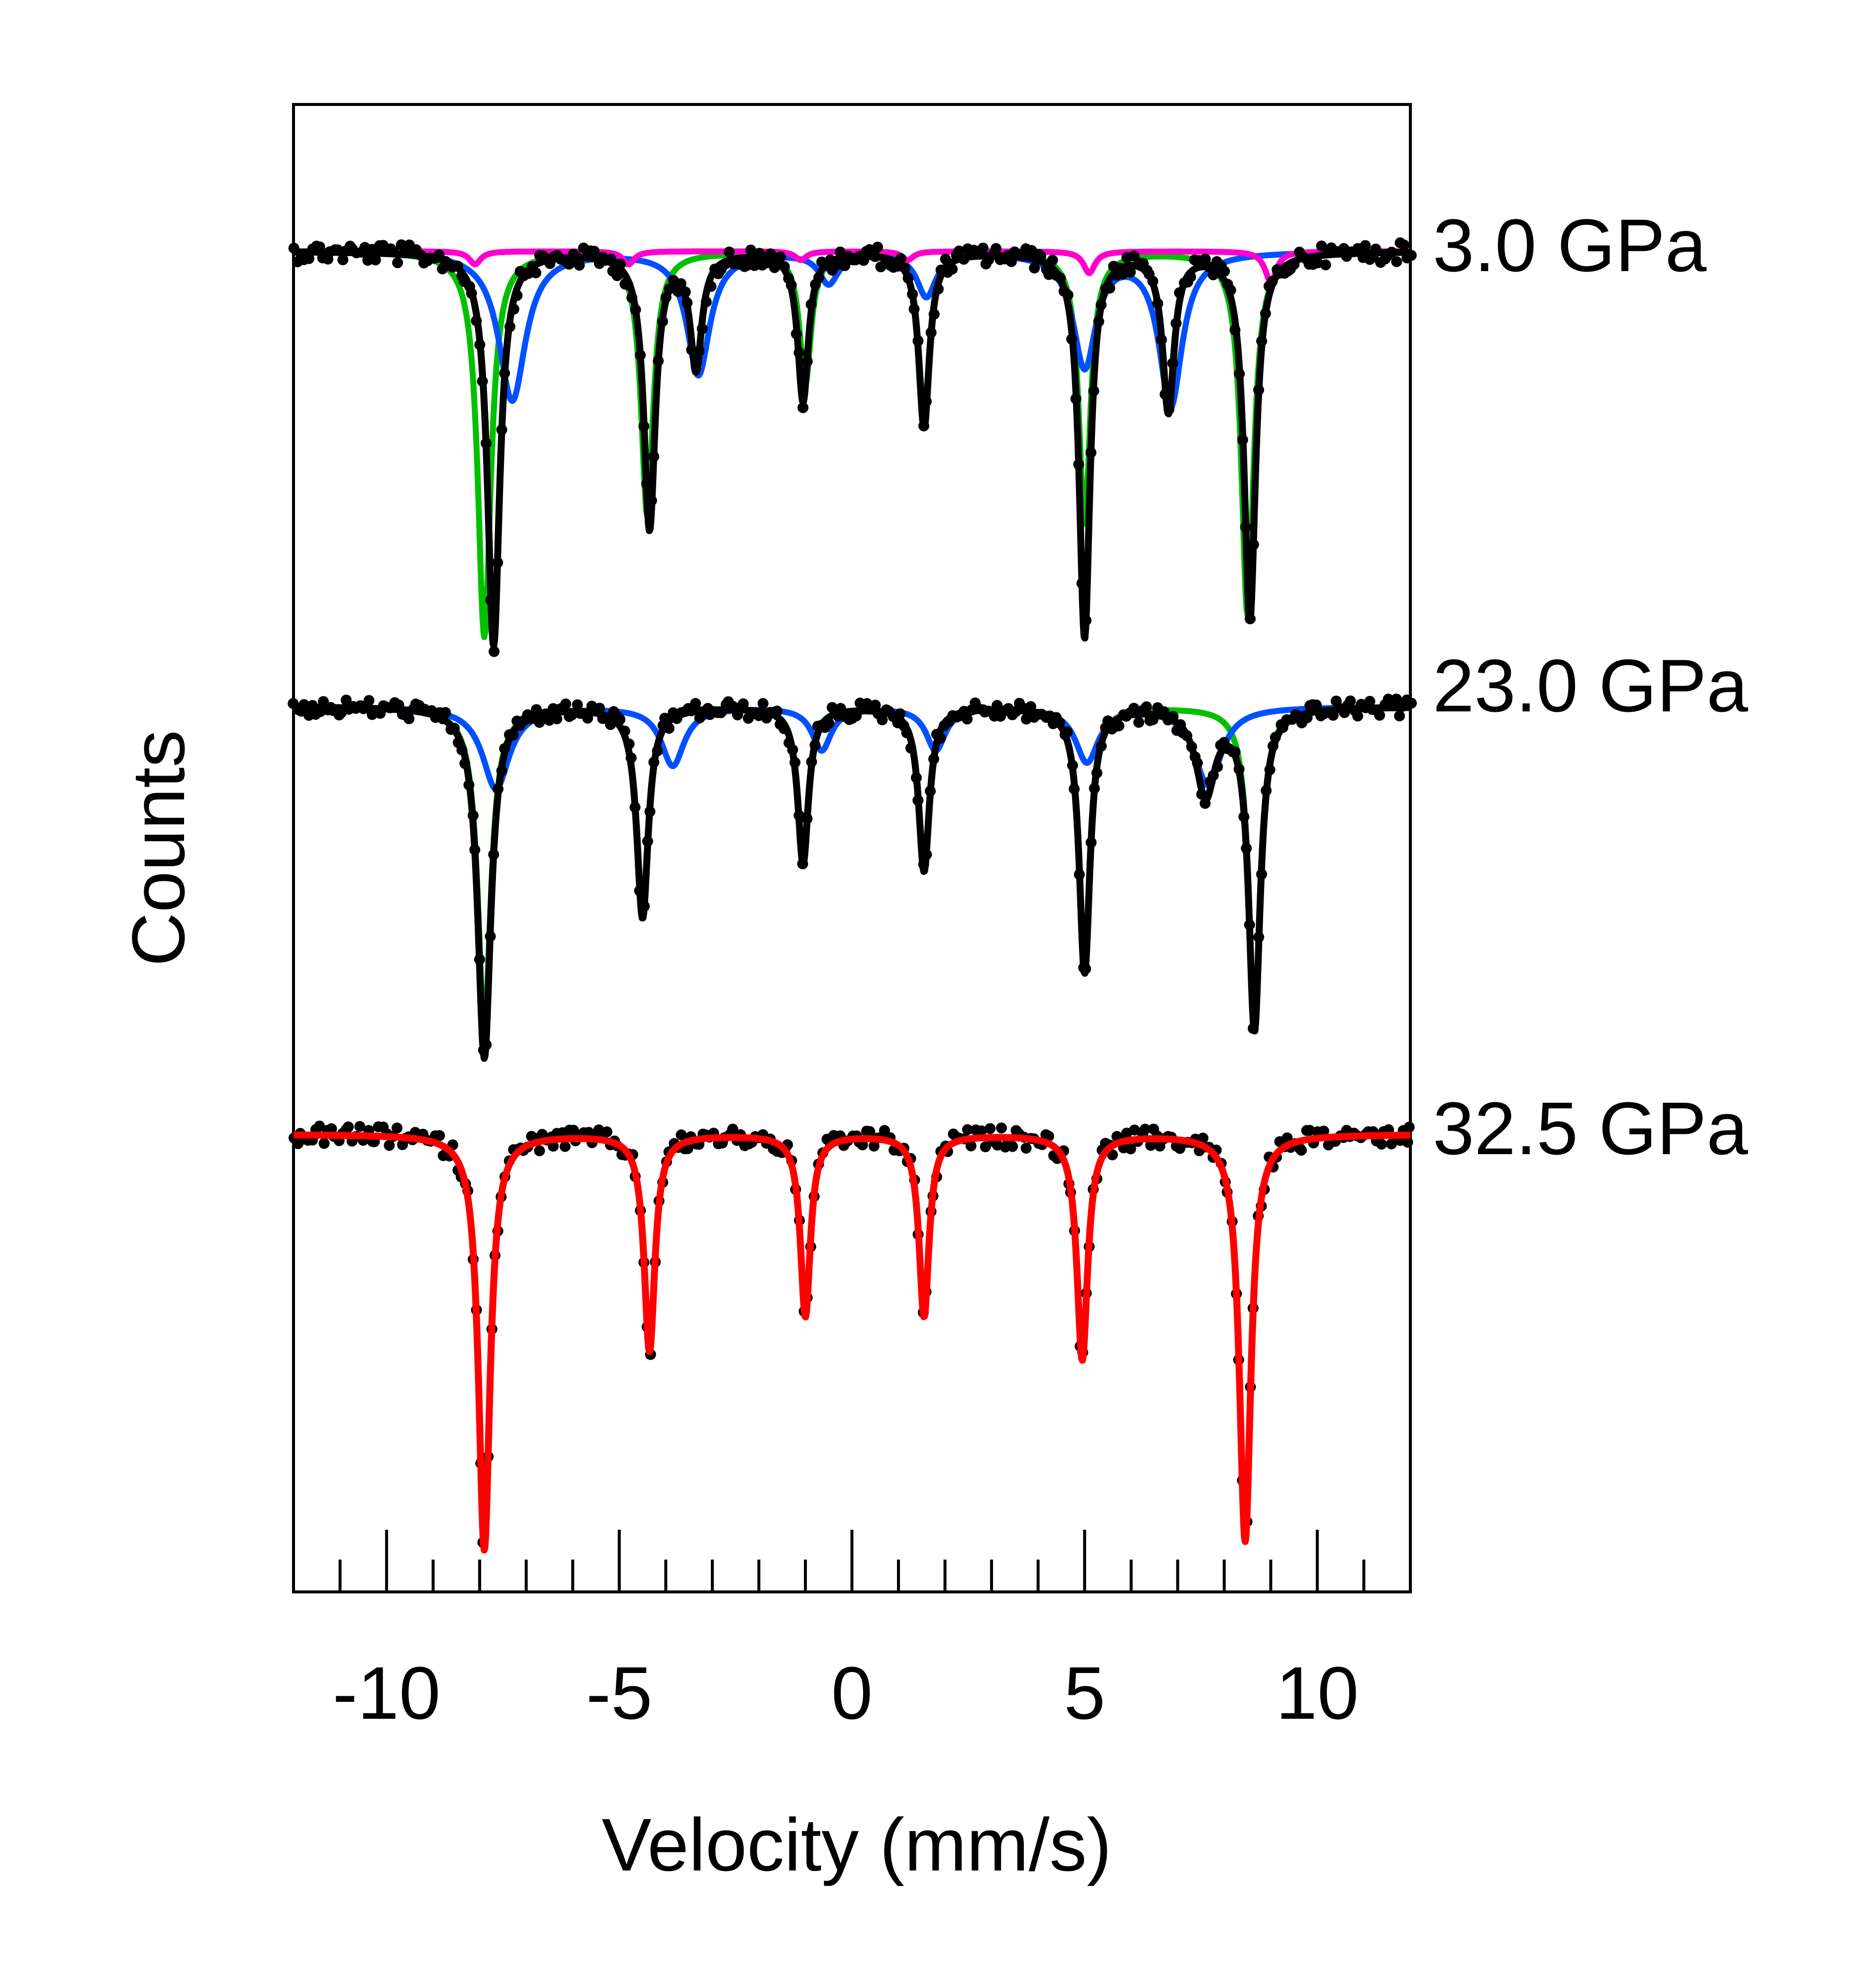  What do you see at coordinates (619, 1693) in the screenshot?
I see `x-tick-label: -5` at bounding box center [619, 1693].